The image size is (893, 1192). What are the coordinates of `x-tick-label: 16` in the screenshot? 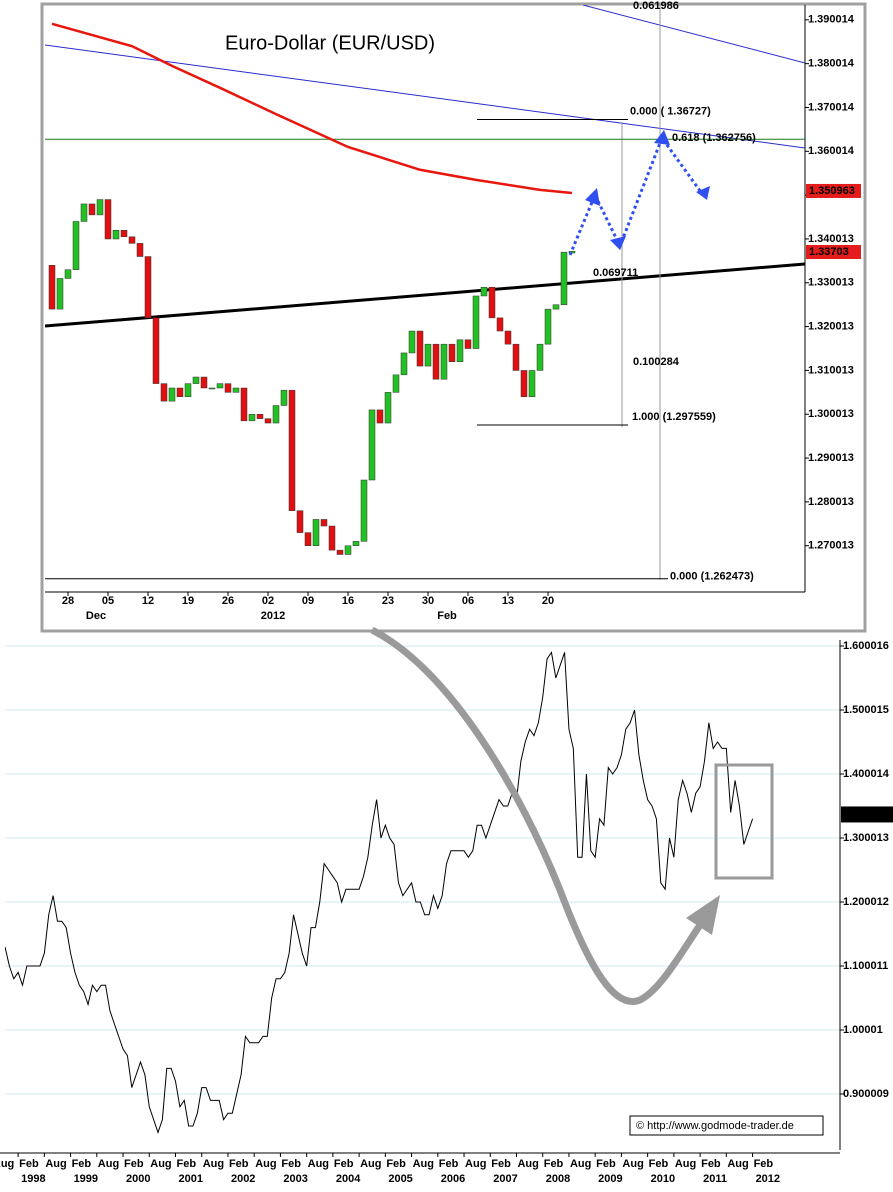 It's located at (348, 601).